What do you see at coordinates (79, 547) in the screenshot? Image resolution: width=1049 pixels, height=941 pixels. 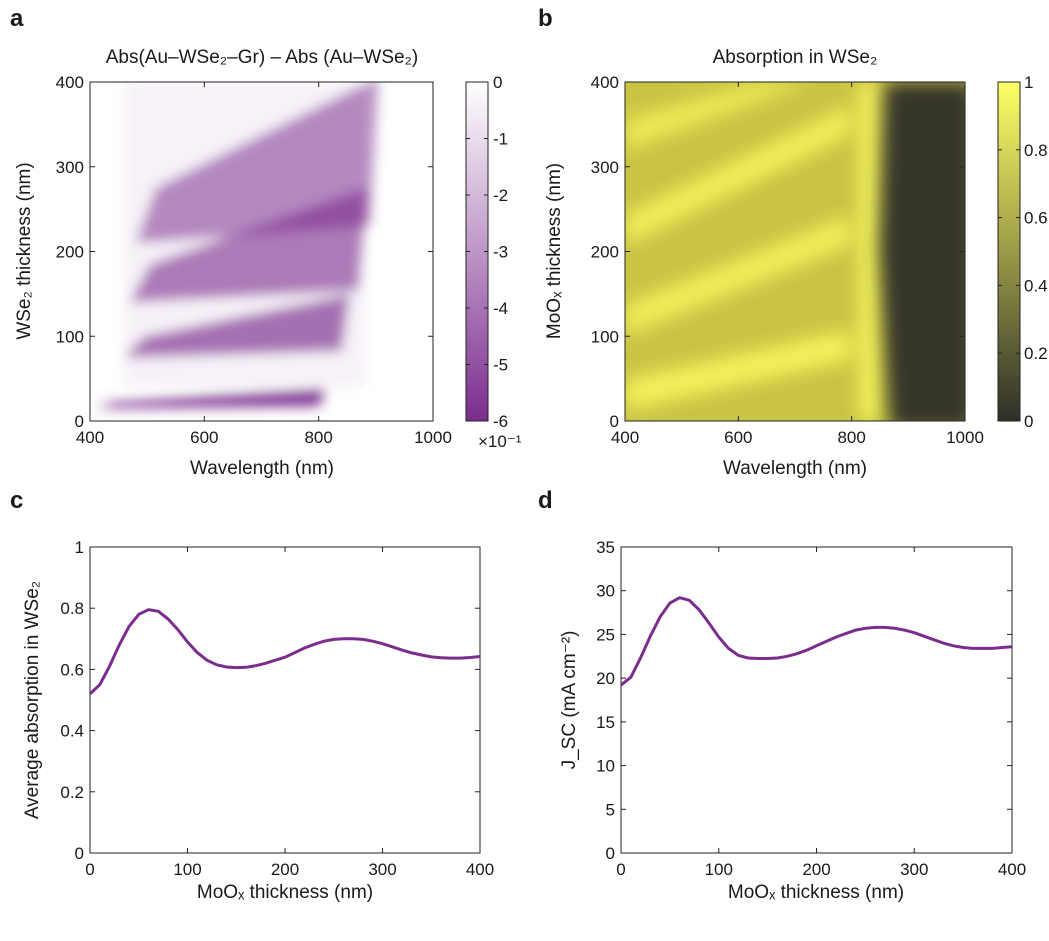 I see `panel-2-y-tick-label: 1` at bounding box center [79, 547].